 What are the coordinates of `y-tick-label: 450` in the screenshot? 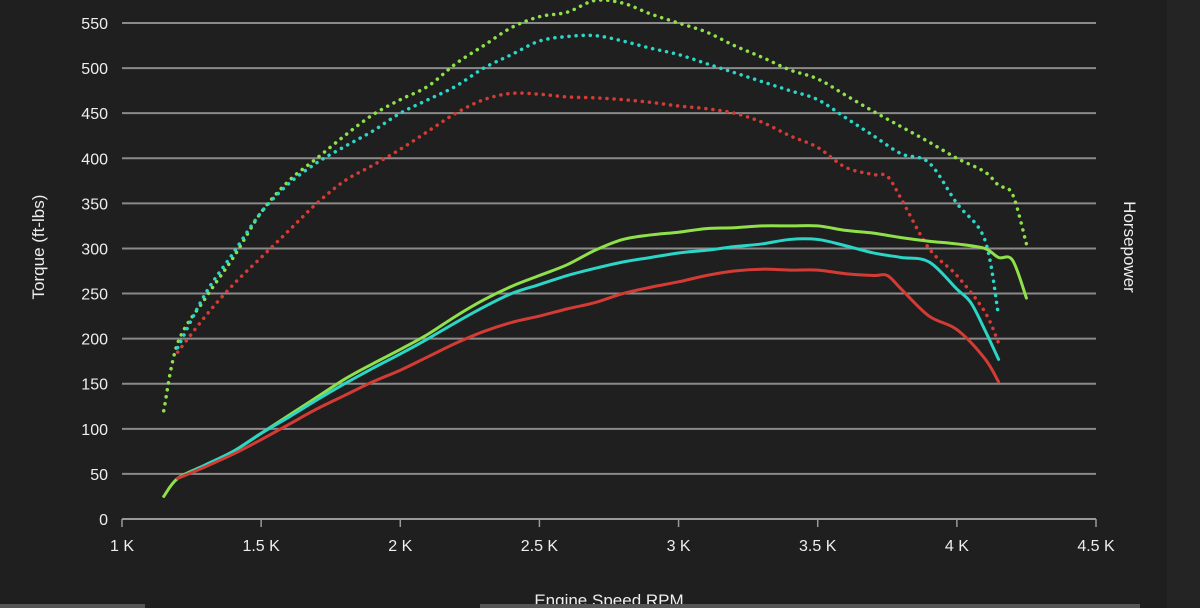 It's located at (94, 114).